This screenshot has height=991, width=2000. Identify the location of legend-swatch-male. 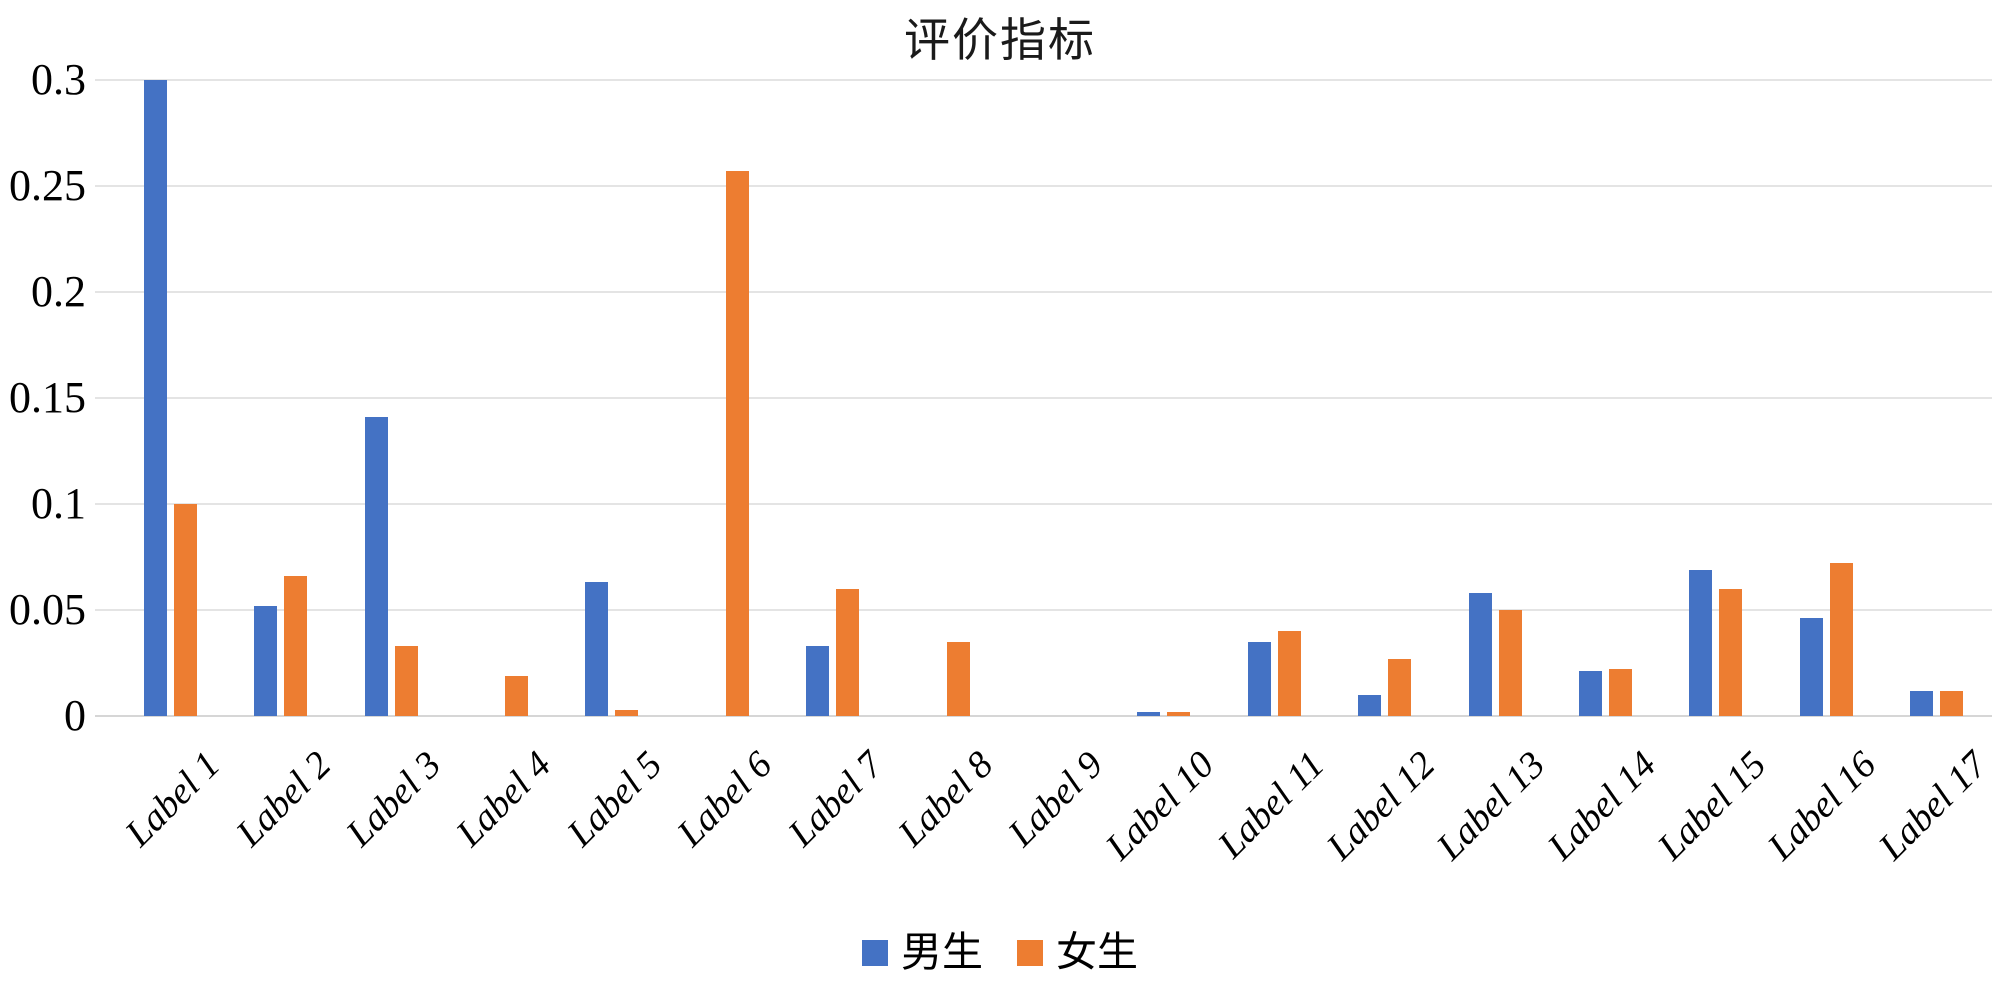
(875, 952).